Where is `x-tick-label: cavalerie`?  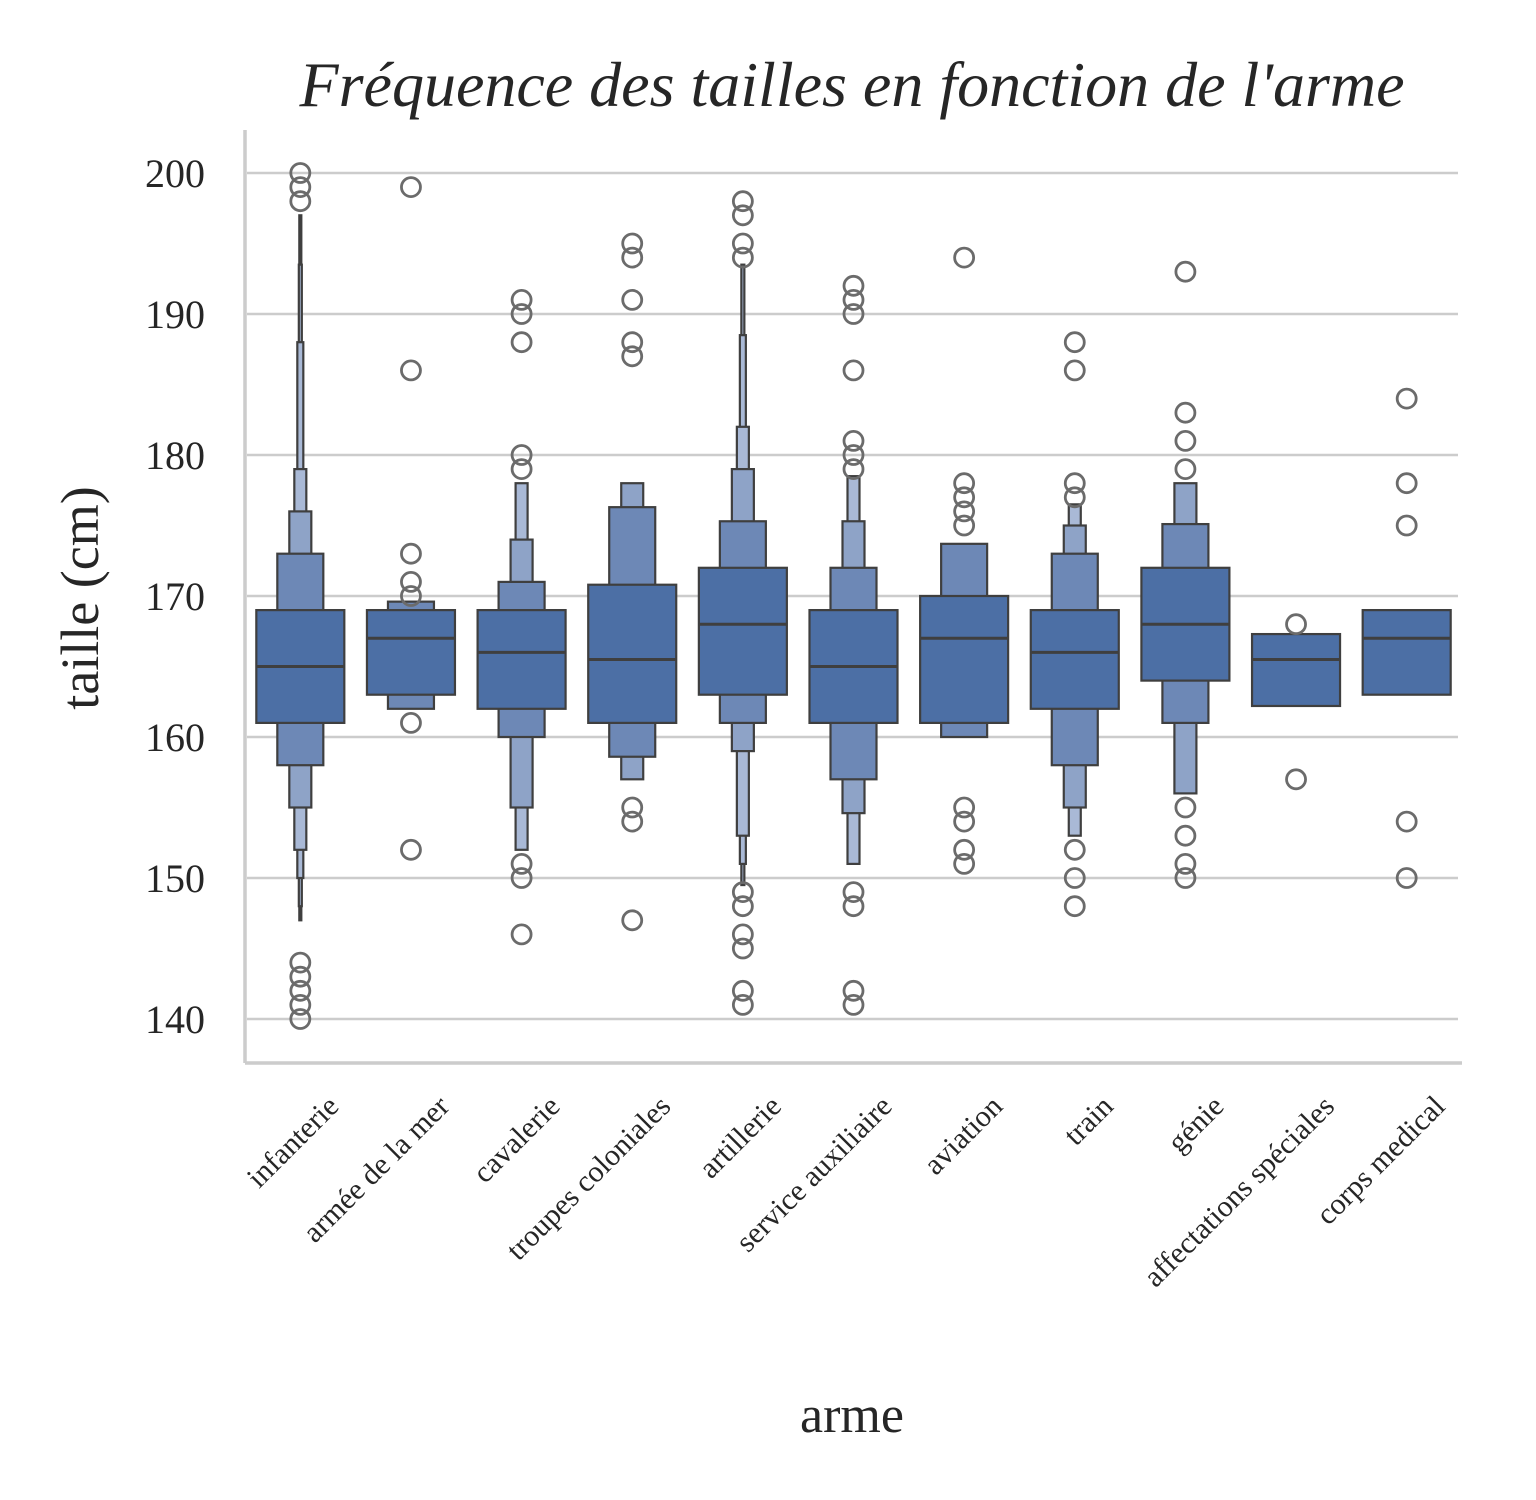 x-tick-label: cavalerie is located at coordinates (517, 1140).